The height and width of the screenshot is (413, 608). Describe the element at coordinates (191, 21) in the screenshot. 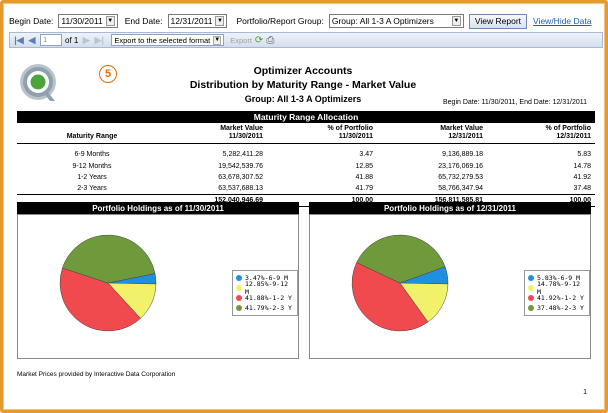

I see `end-date-value: 12/31/2011` at that location.